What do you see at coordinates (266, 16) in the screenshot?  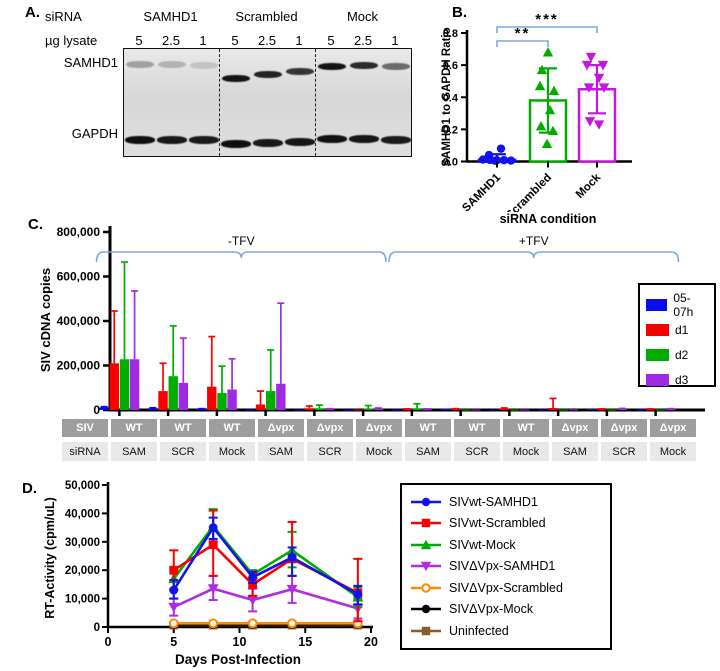 I see `blot-group-scrambled: Scrambled` at bounding box center [266, 16].